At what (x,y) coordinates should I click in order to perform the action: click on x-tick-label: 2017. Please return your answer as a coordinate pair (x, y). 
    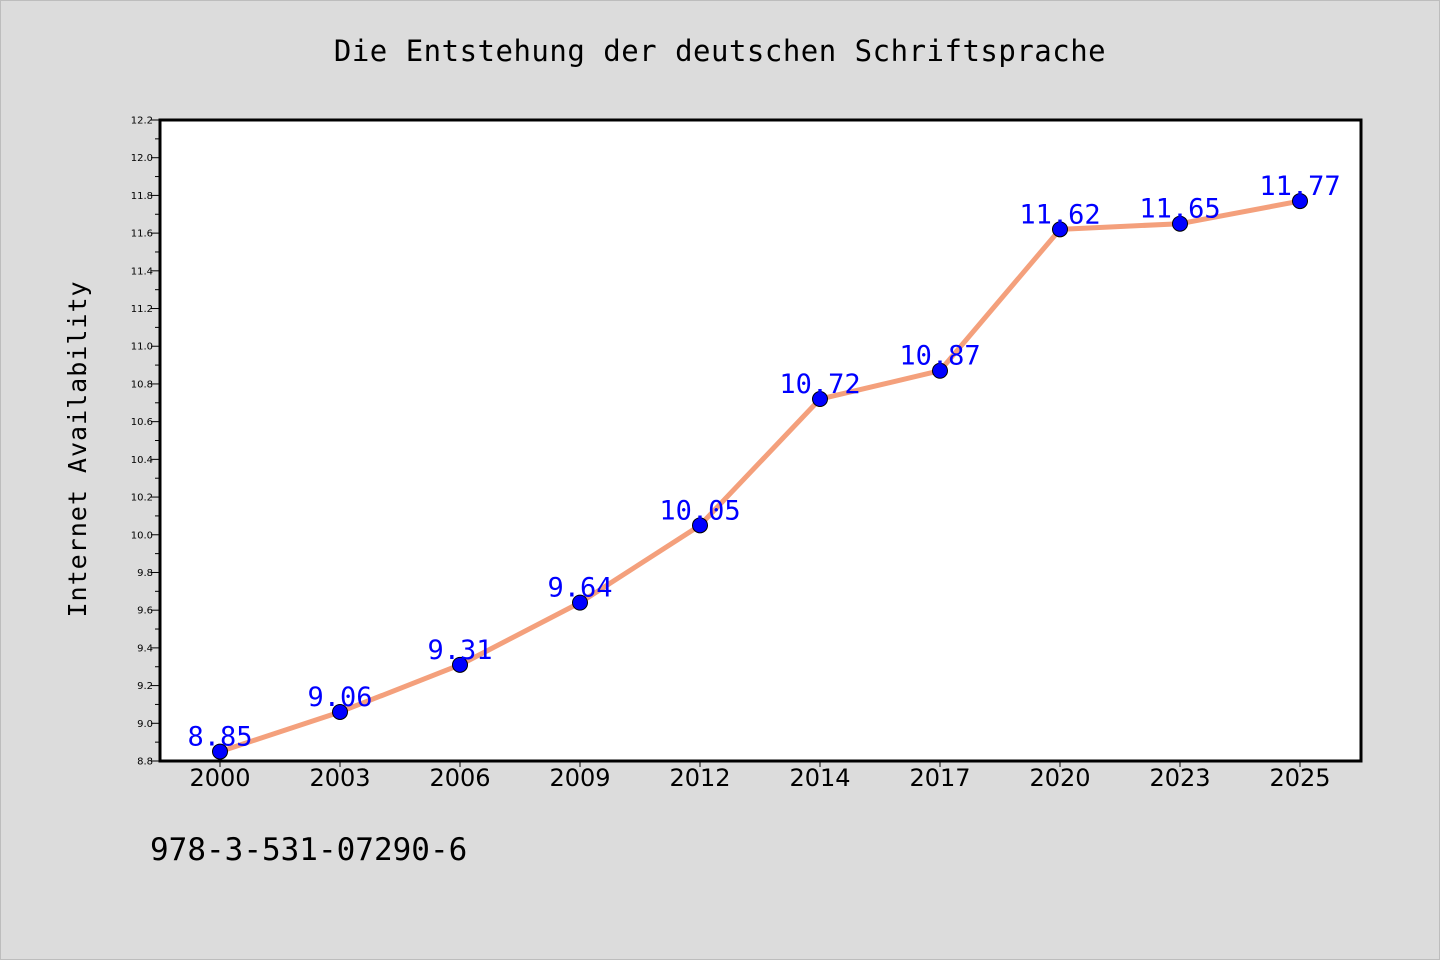
    Looking at the image, I should click on (939, 778).